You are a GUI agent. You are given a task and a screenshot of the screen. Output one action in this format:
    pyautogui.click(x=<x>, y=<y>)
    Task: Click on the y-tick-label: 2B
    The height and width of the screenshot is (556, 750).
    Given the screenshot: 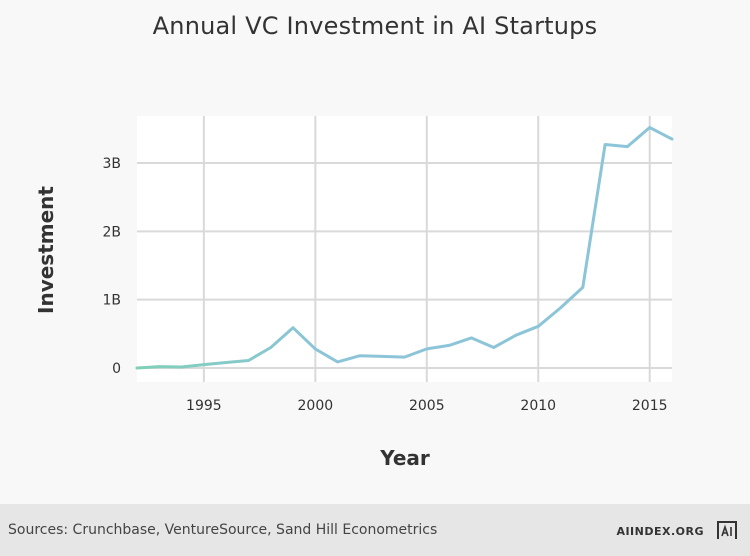 What is the action you would take?
    pyautogui.click(x=111, y=232)
    